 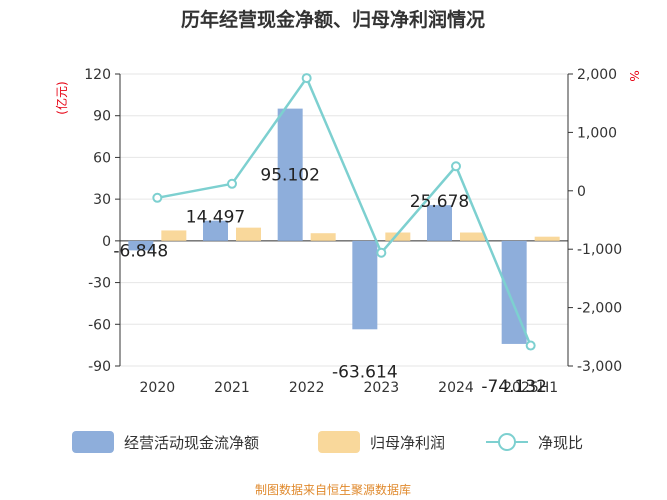 What do you see at coordinates (99, 284) in the screenshot?
I see `left-tick-label: -30` at bounding box center [99, 284].